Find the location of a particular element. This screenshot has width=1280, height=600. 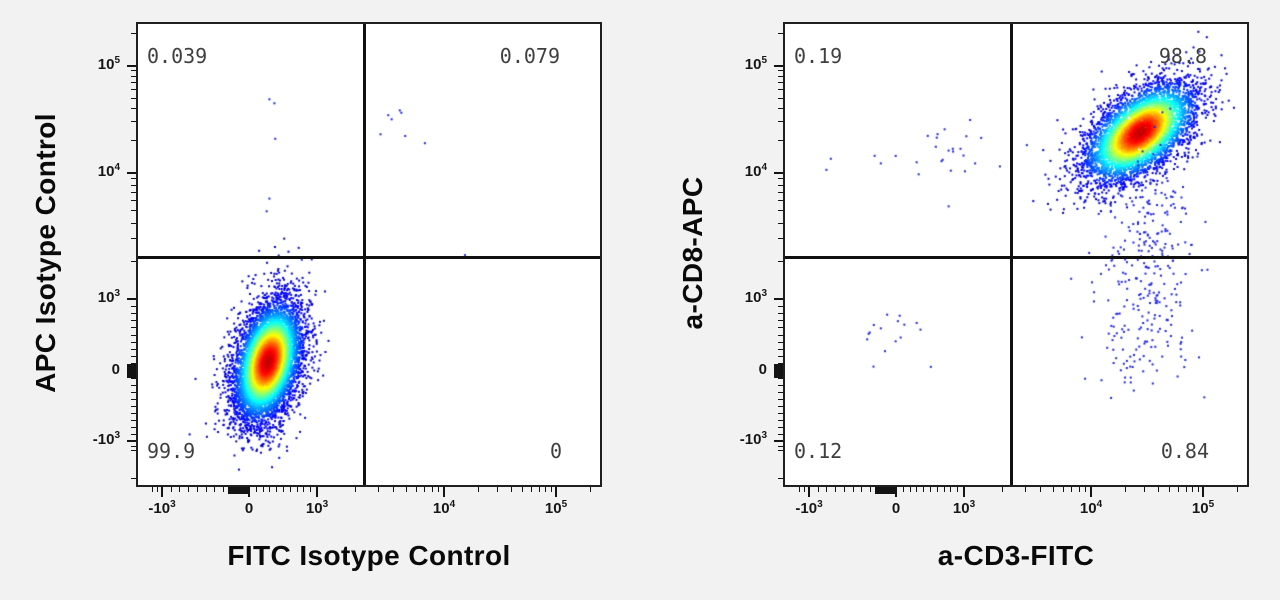

quadrant-stat-lower-right: 0 is located at coordinates (555, 451).